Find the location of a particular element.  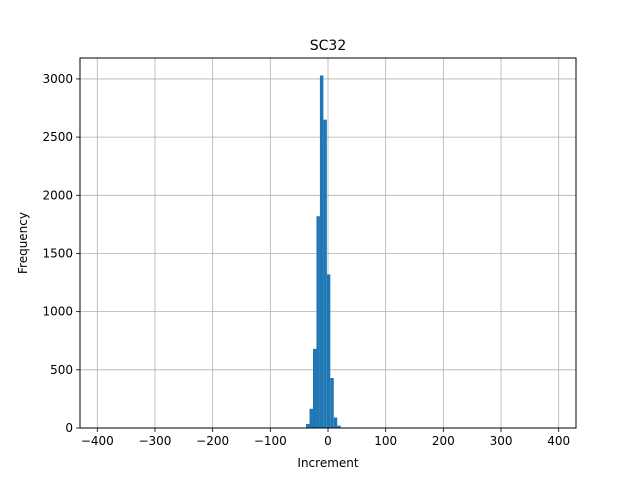

y-axis-label: Frequency is located at coordinates (23, 243).